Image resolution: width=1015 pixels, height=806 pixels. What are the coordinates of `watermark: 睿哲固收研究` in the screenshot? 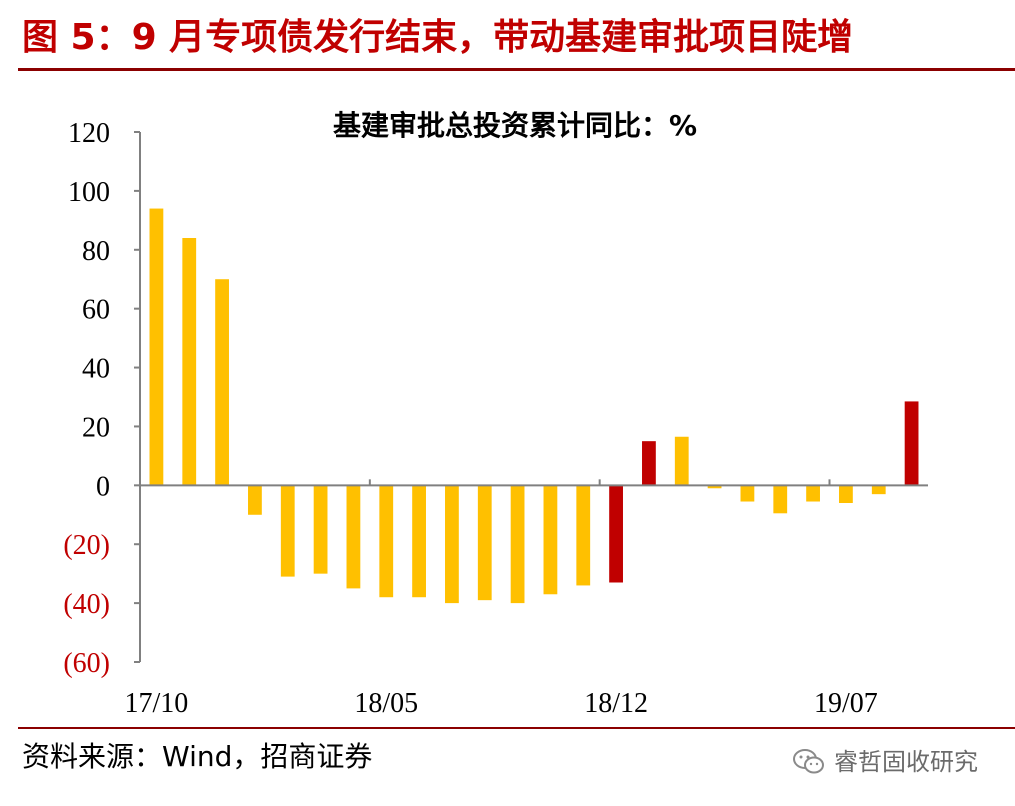 It's located at (885, 762).